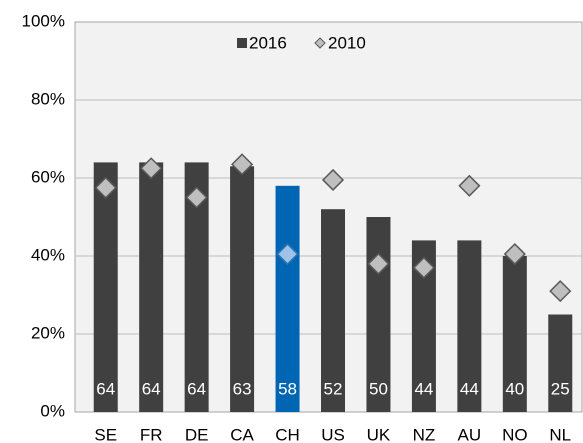  I want to click on x-tick-label: AU, so click(470, 434).